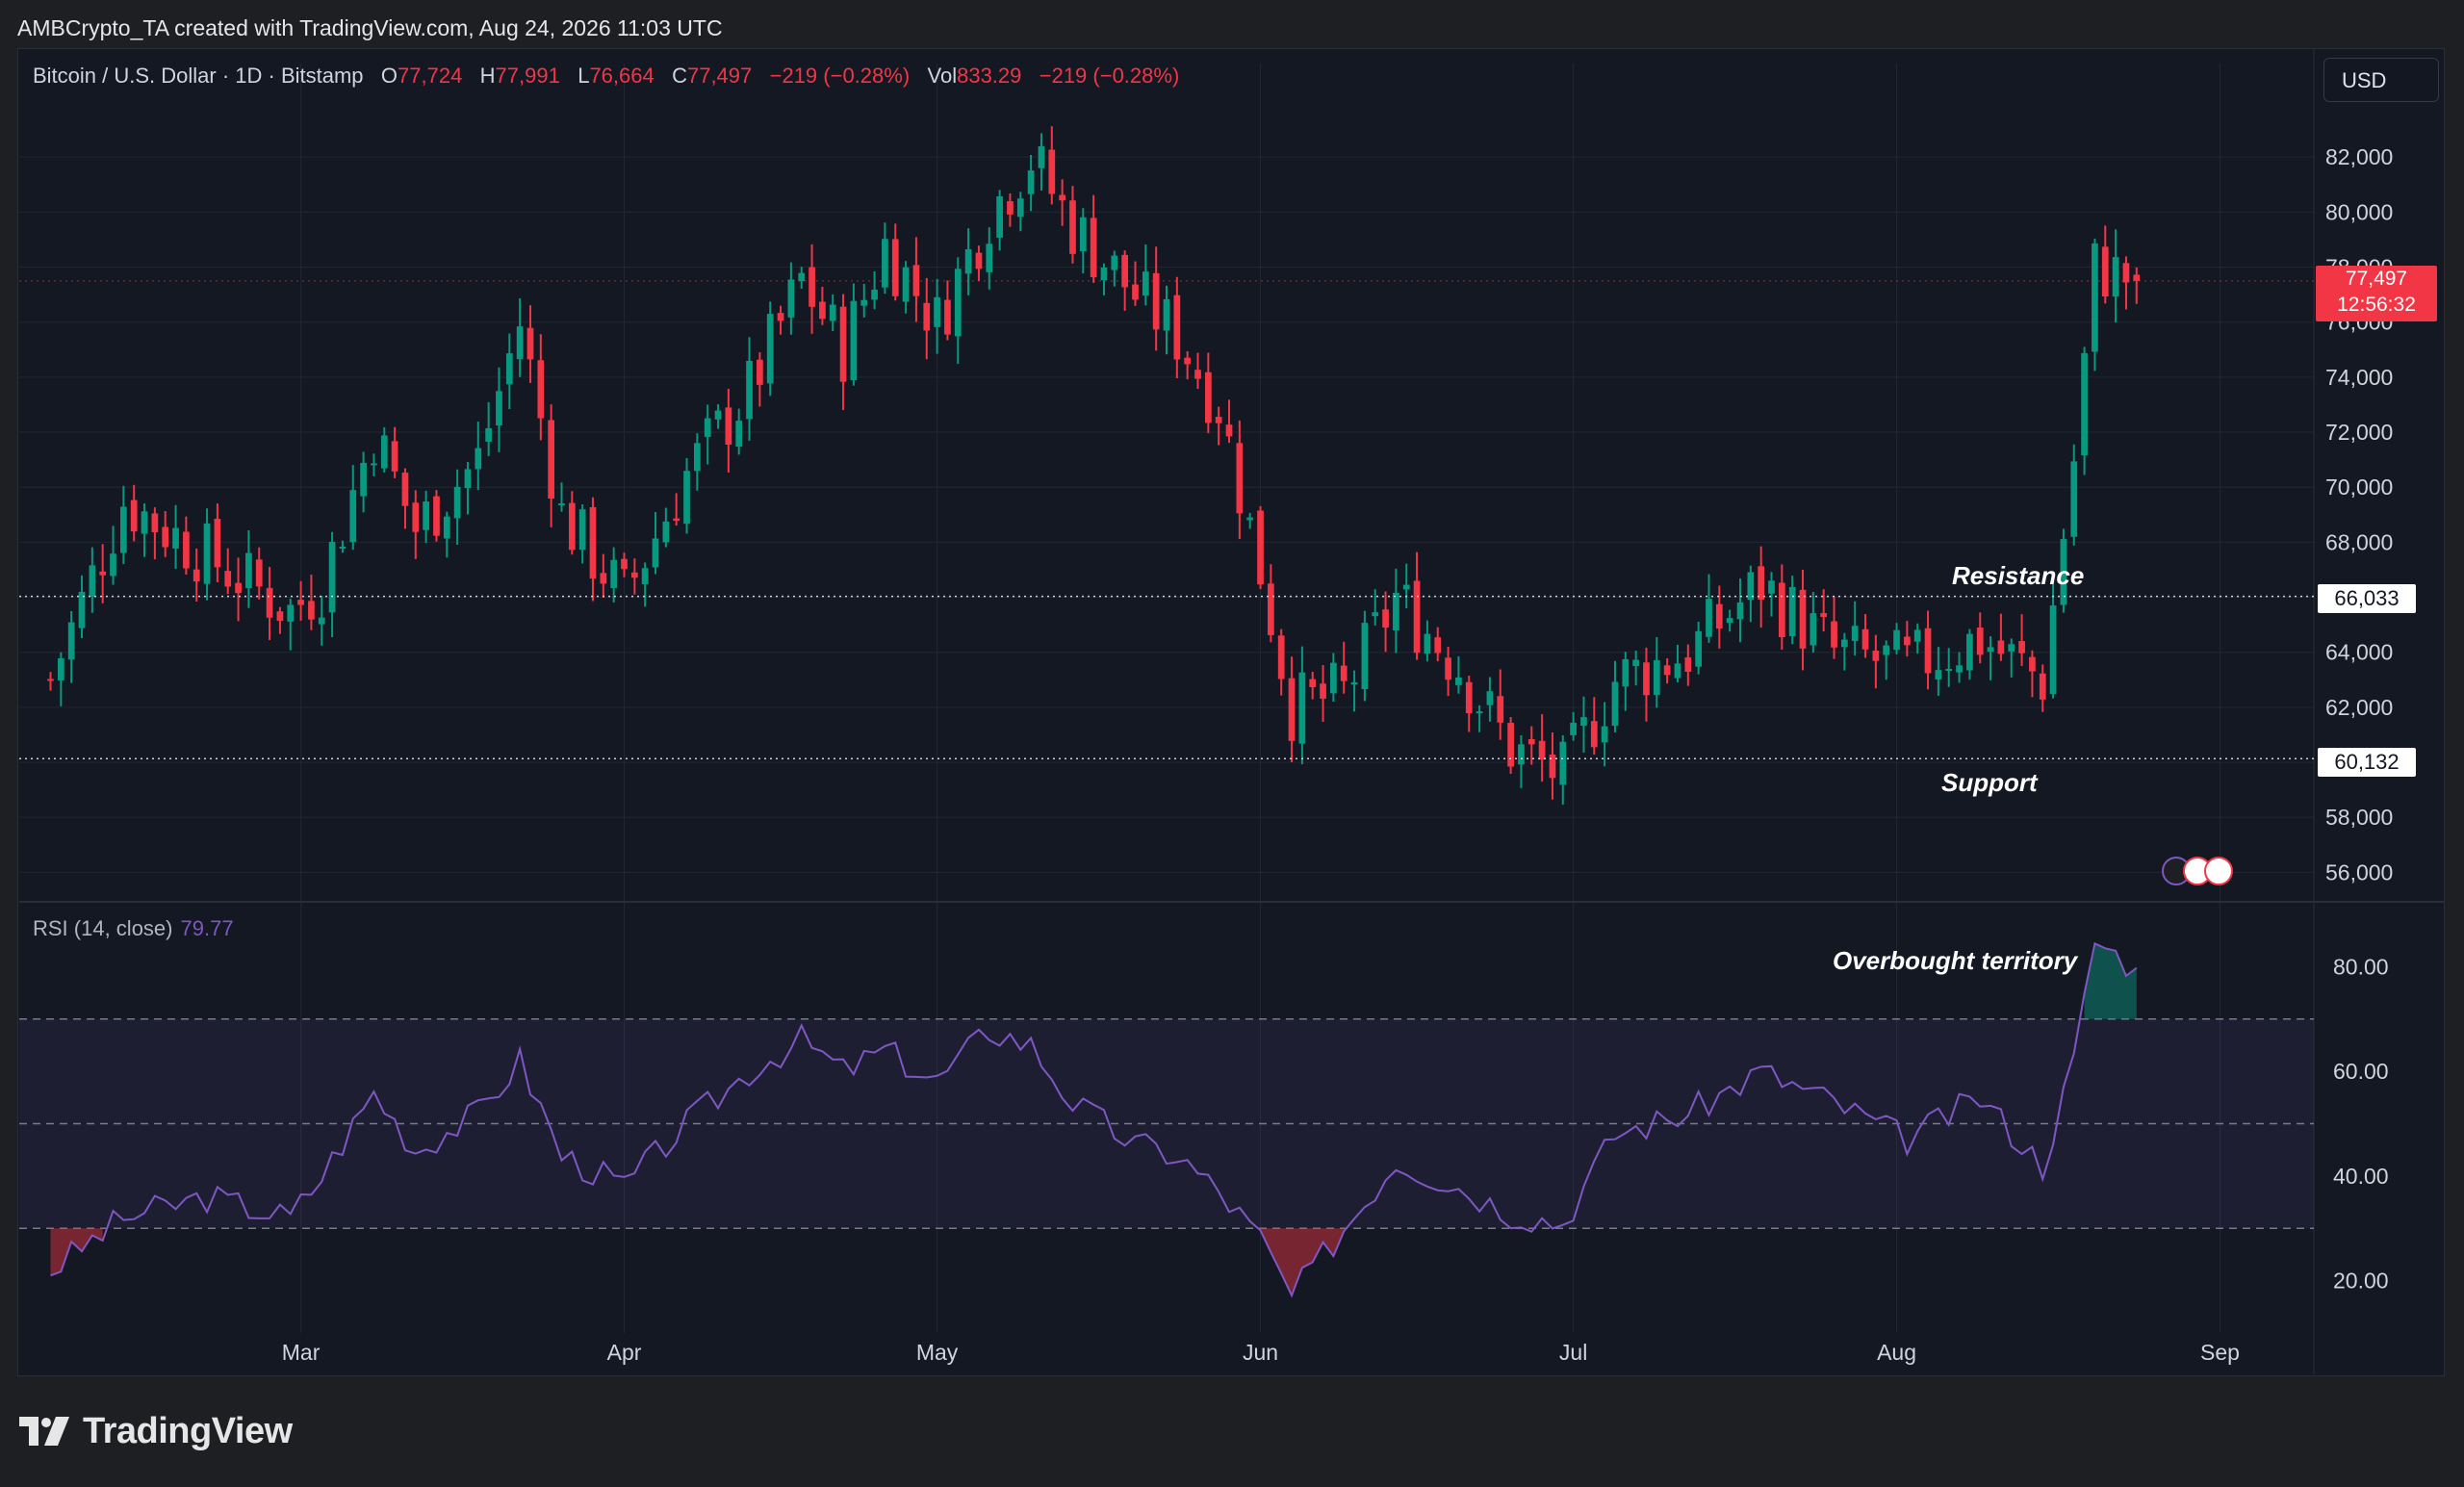 This screenshot has height=1487, width=2464. What do you see at coordinates (2361, 966) in the screenshot?
I see `rsi-tick-label: 80.00` at bounding box center [2361, 966].